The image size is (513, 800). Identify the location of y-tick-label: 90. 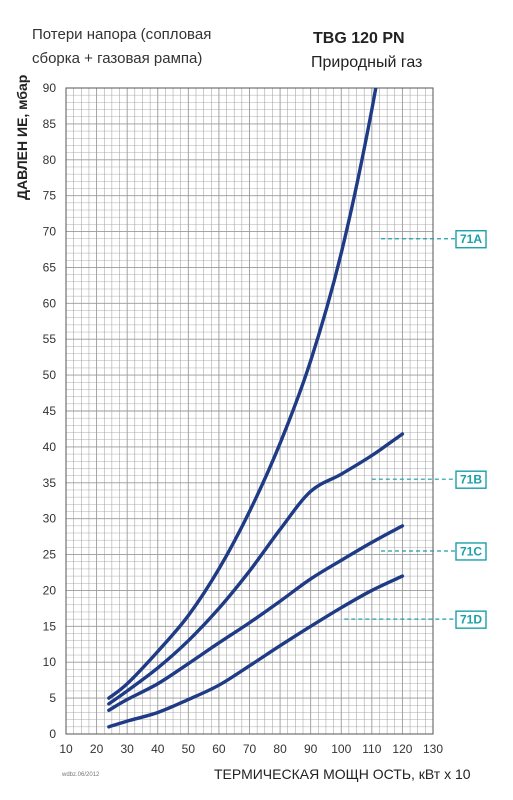
(50, 88).